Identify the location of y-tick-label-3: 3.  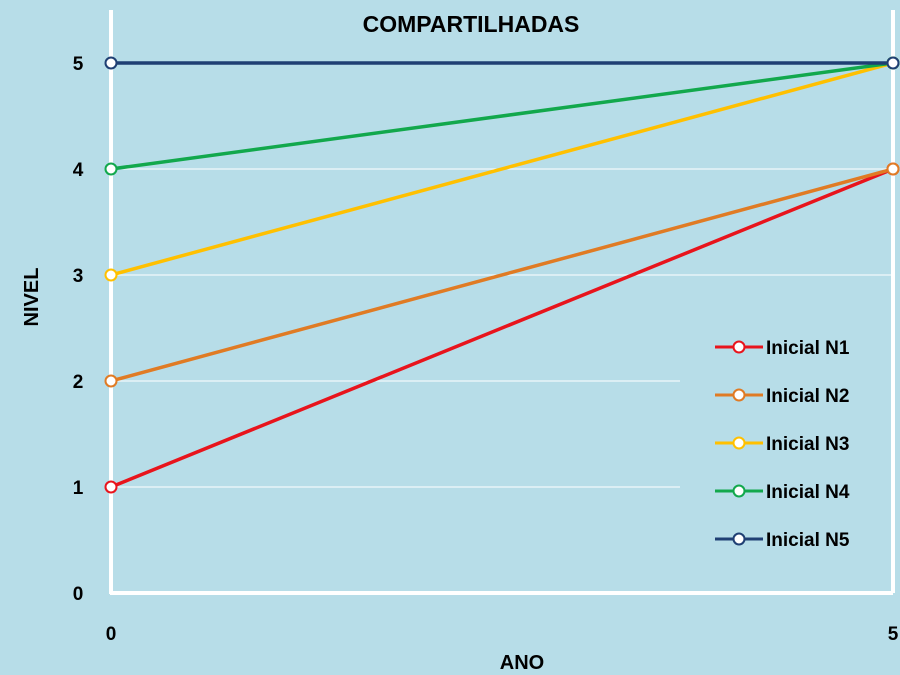
(78, 276).